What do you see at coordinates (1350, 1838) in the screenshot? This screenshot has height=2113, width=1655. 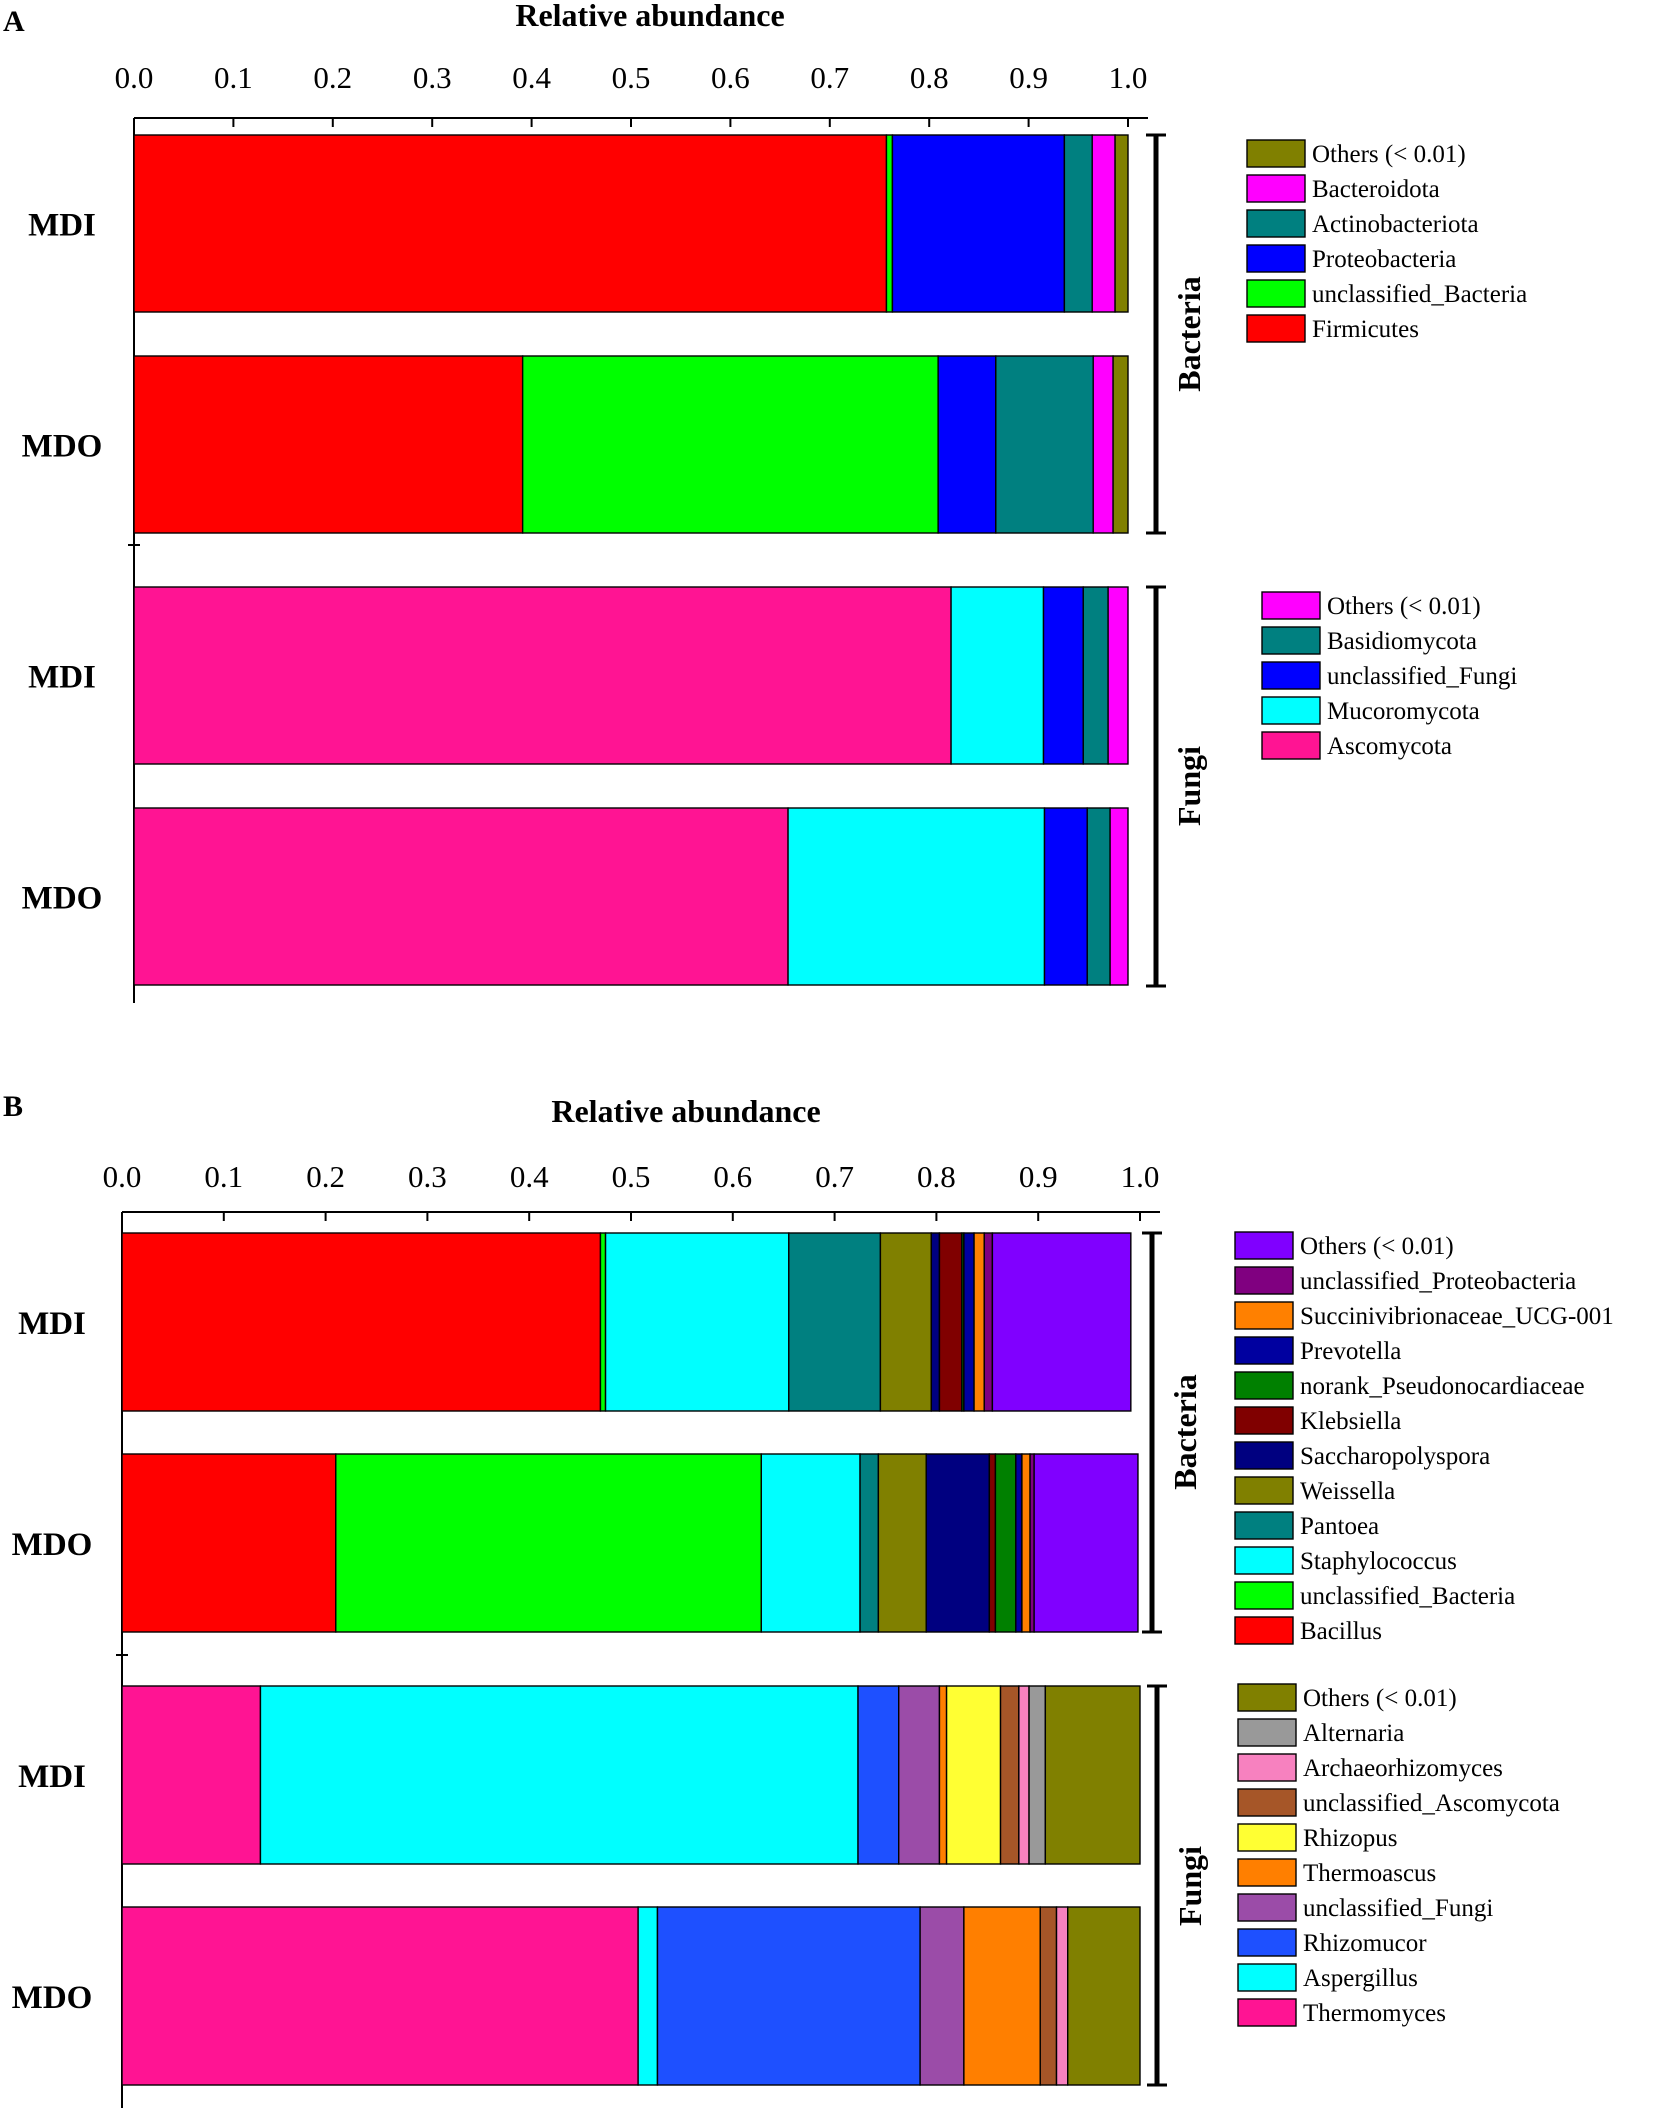 I see `legend-label: Rhizopus` at bounding box center [1350, 1838].